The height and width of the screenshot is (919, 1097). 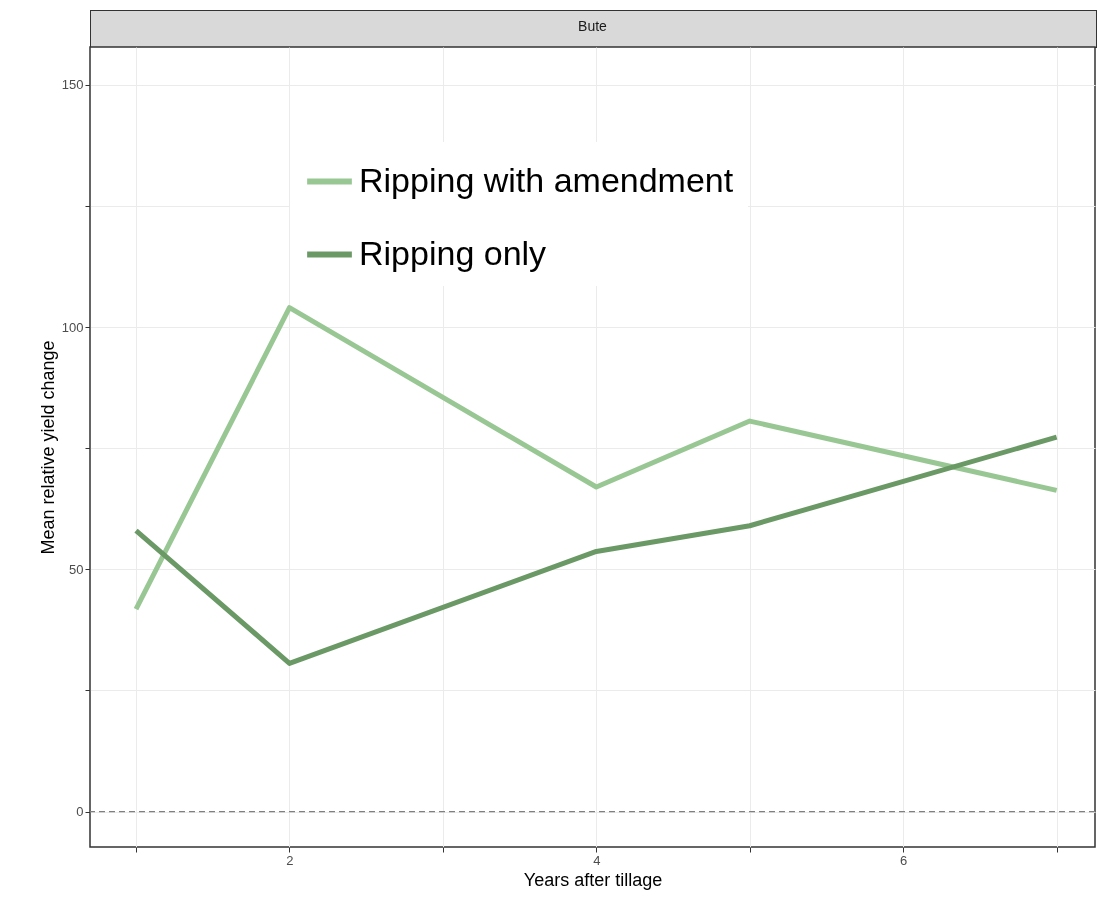 What do you see at coordinates (904, 860) in the screenshot?
I see `x-tick-label: 6` at bounding box center [904, 860].